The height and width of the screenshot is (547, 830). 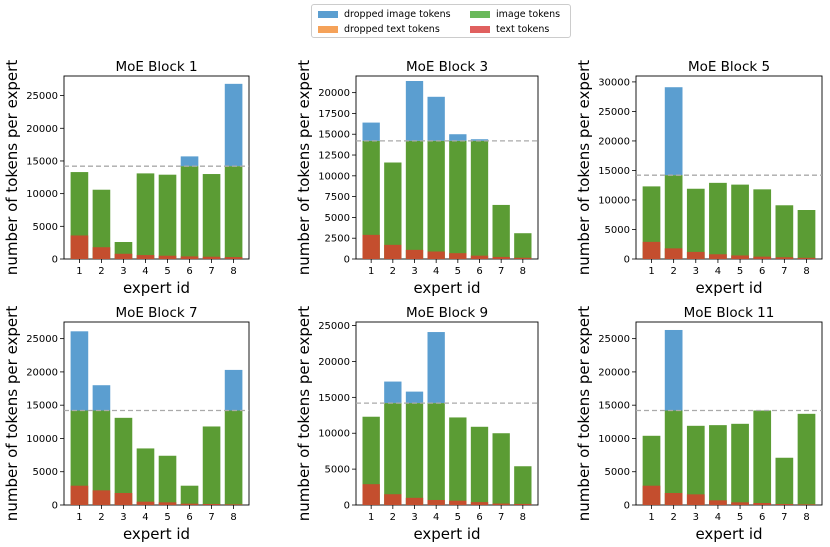 I want to click on y-tick-label: 12500, so click(x=334, y=156).